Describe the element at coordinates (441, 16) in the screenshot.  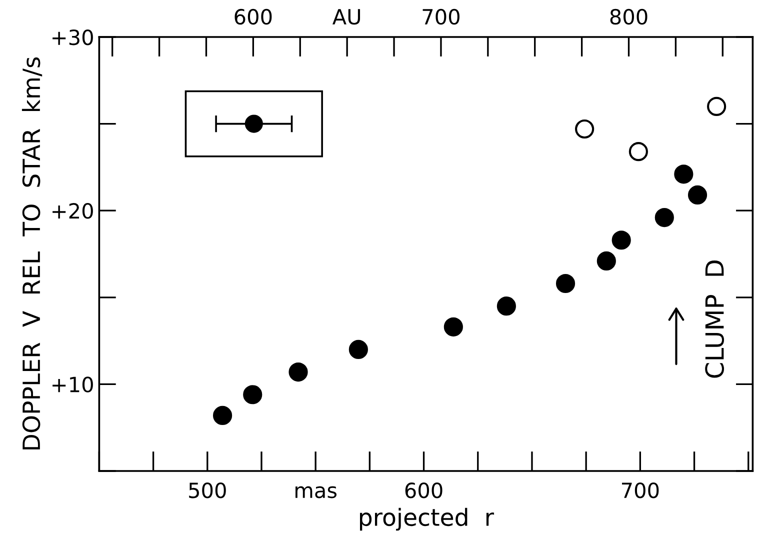
I see `x2-tick-label: 700` at that location.